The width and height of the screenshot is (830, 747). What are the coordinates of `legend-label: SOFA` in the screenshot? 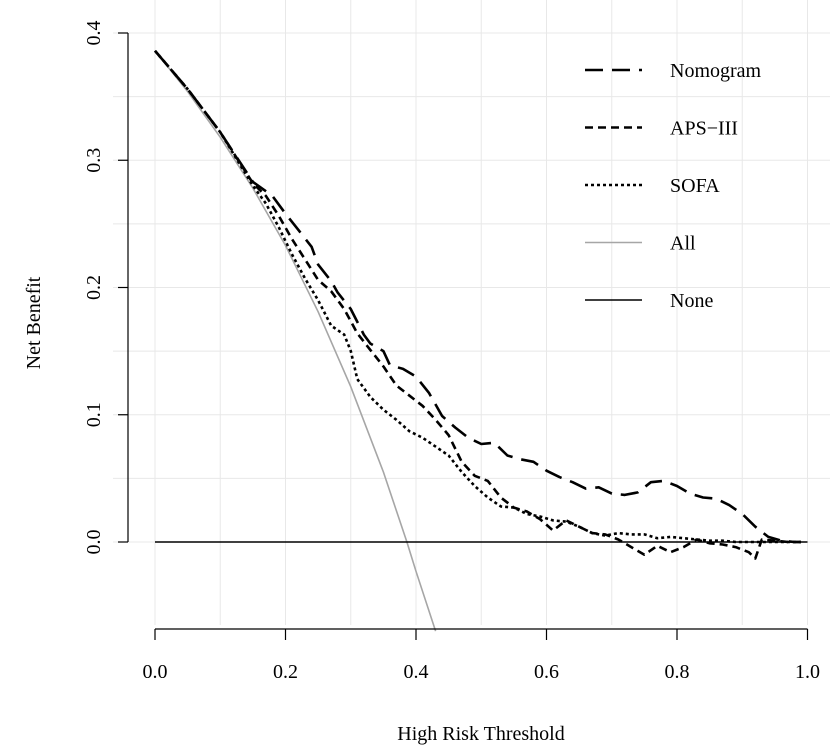 It's located at (695, 186).